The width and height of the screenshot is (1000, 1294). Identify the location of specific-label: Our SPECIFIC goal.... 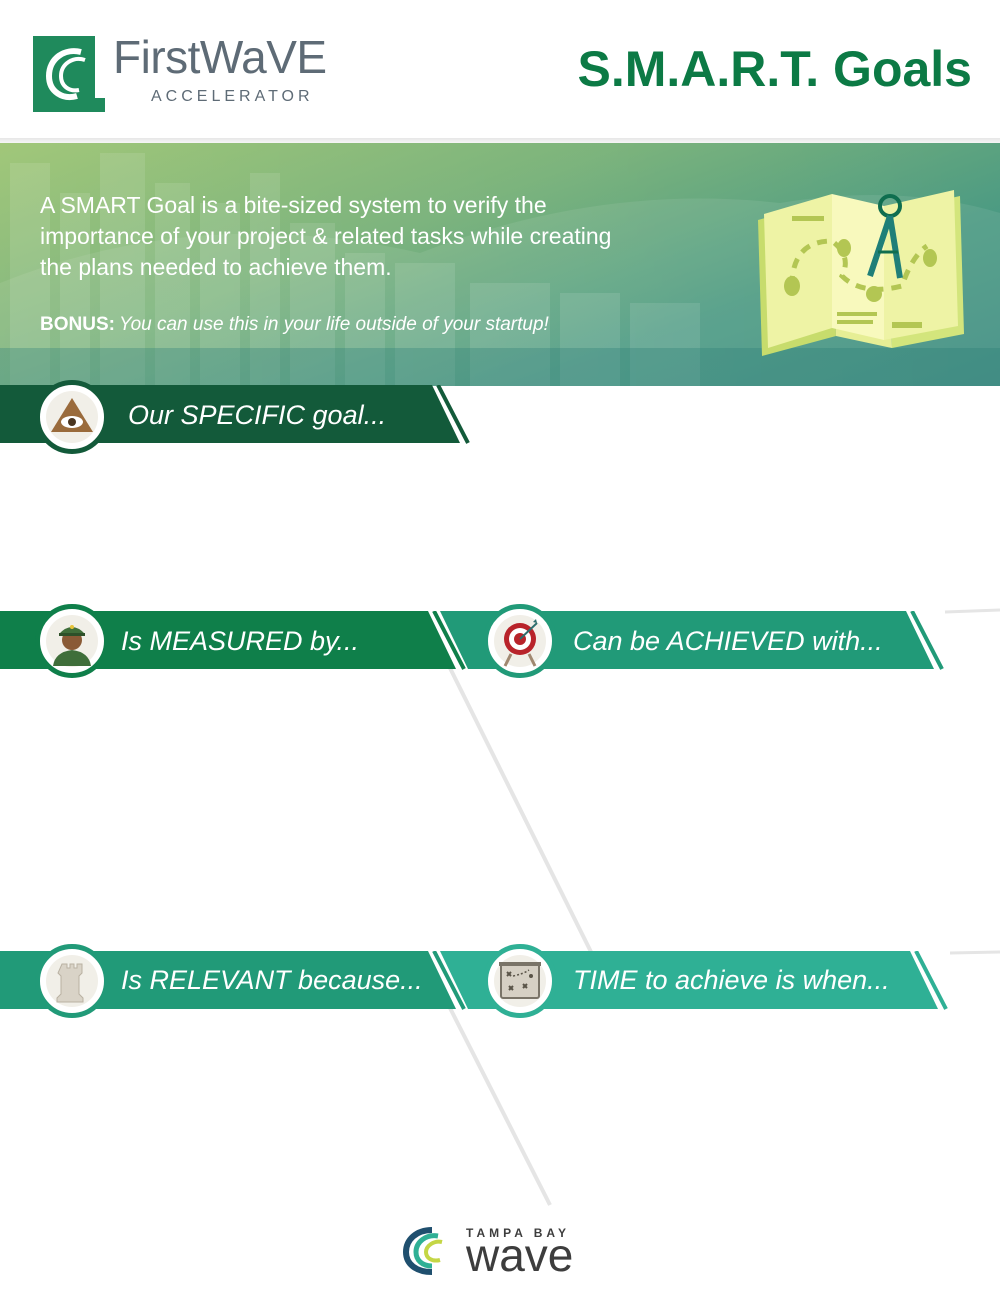
(257, 415).